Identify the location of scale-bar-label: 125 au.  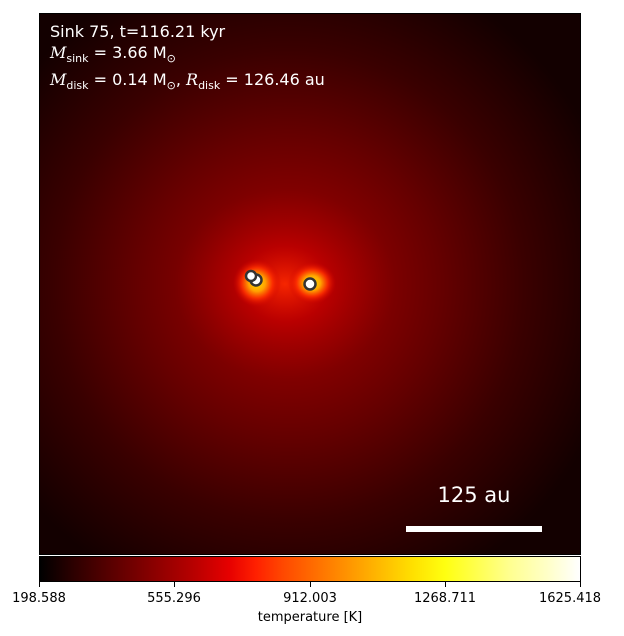
(474, 495).